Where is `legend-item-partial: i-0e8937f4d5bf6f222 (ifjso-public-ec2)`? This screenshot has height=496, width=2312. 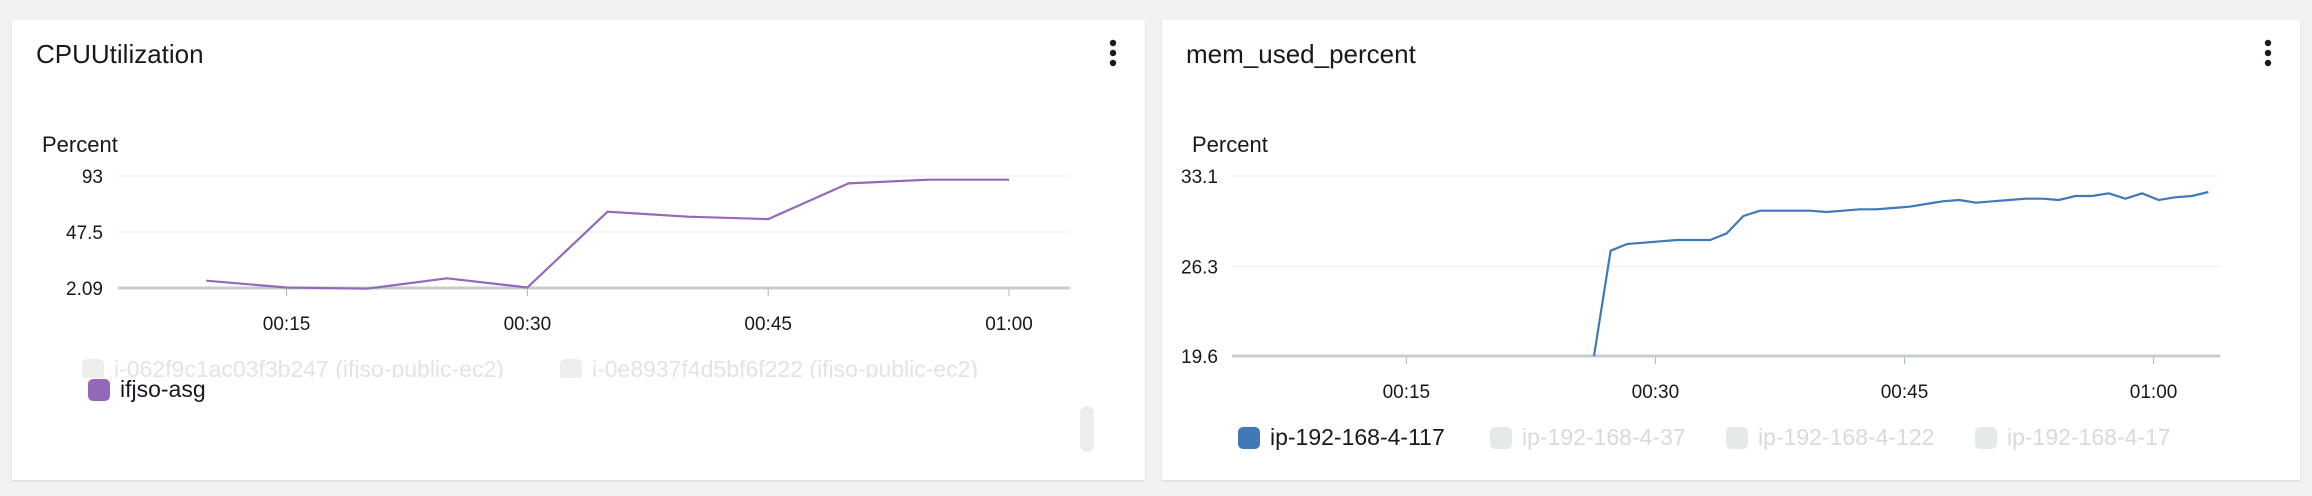
legend-item-partial: i-0e8937f4d5bf6f222 (ifjso-public-ec2) is located at coordinates (769, 367).